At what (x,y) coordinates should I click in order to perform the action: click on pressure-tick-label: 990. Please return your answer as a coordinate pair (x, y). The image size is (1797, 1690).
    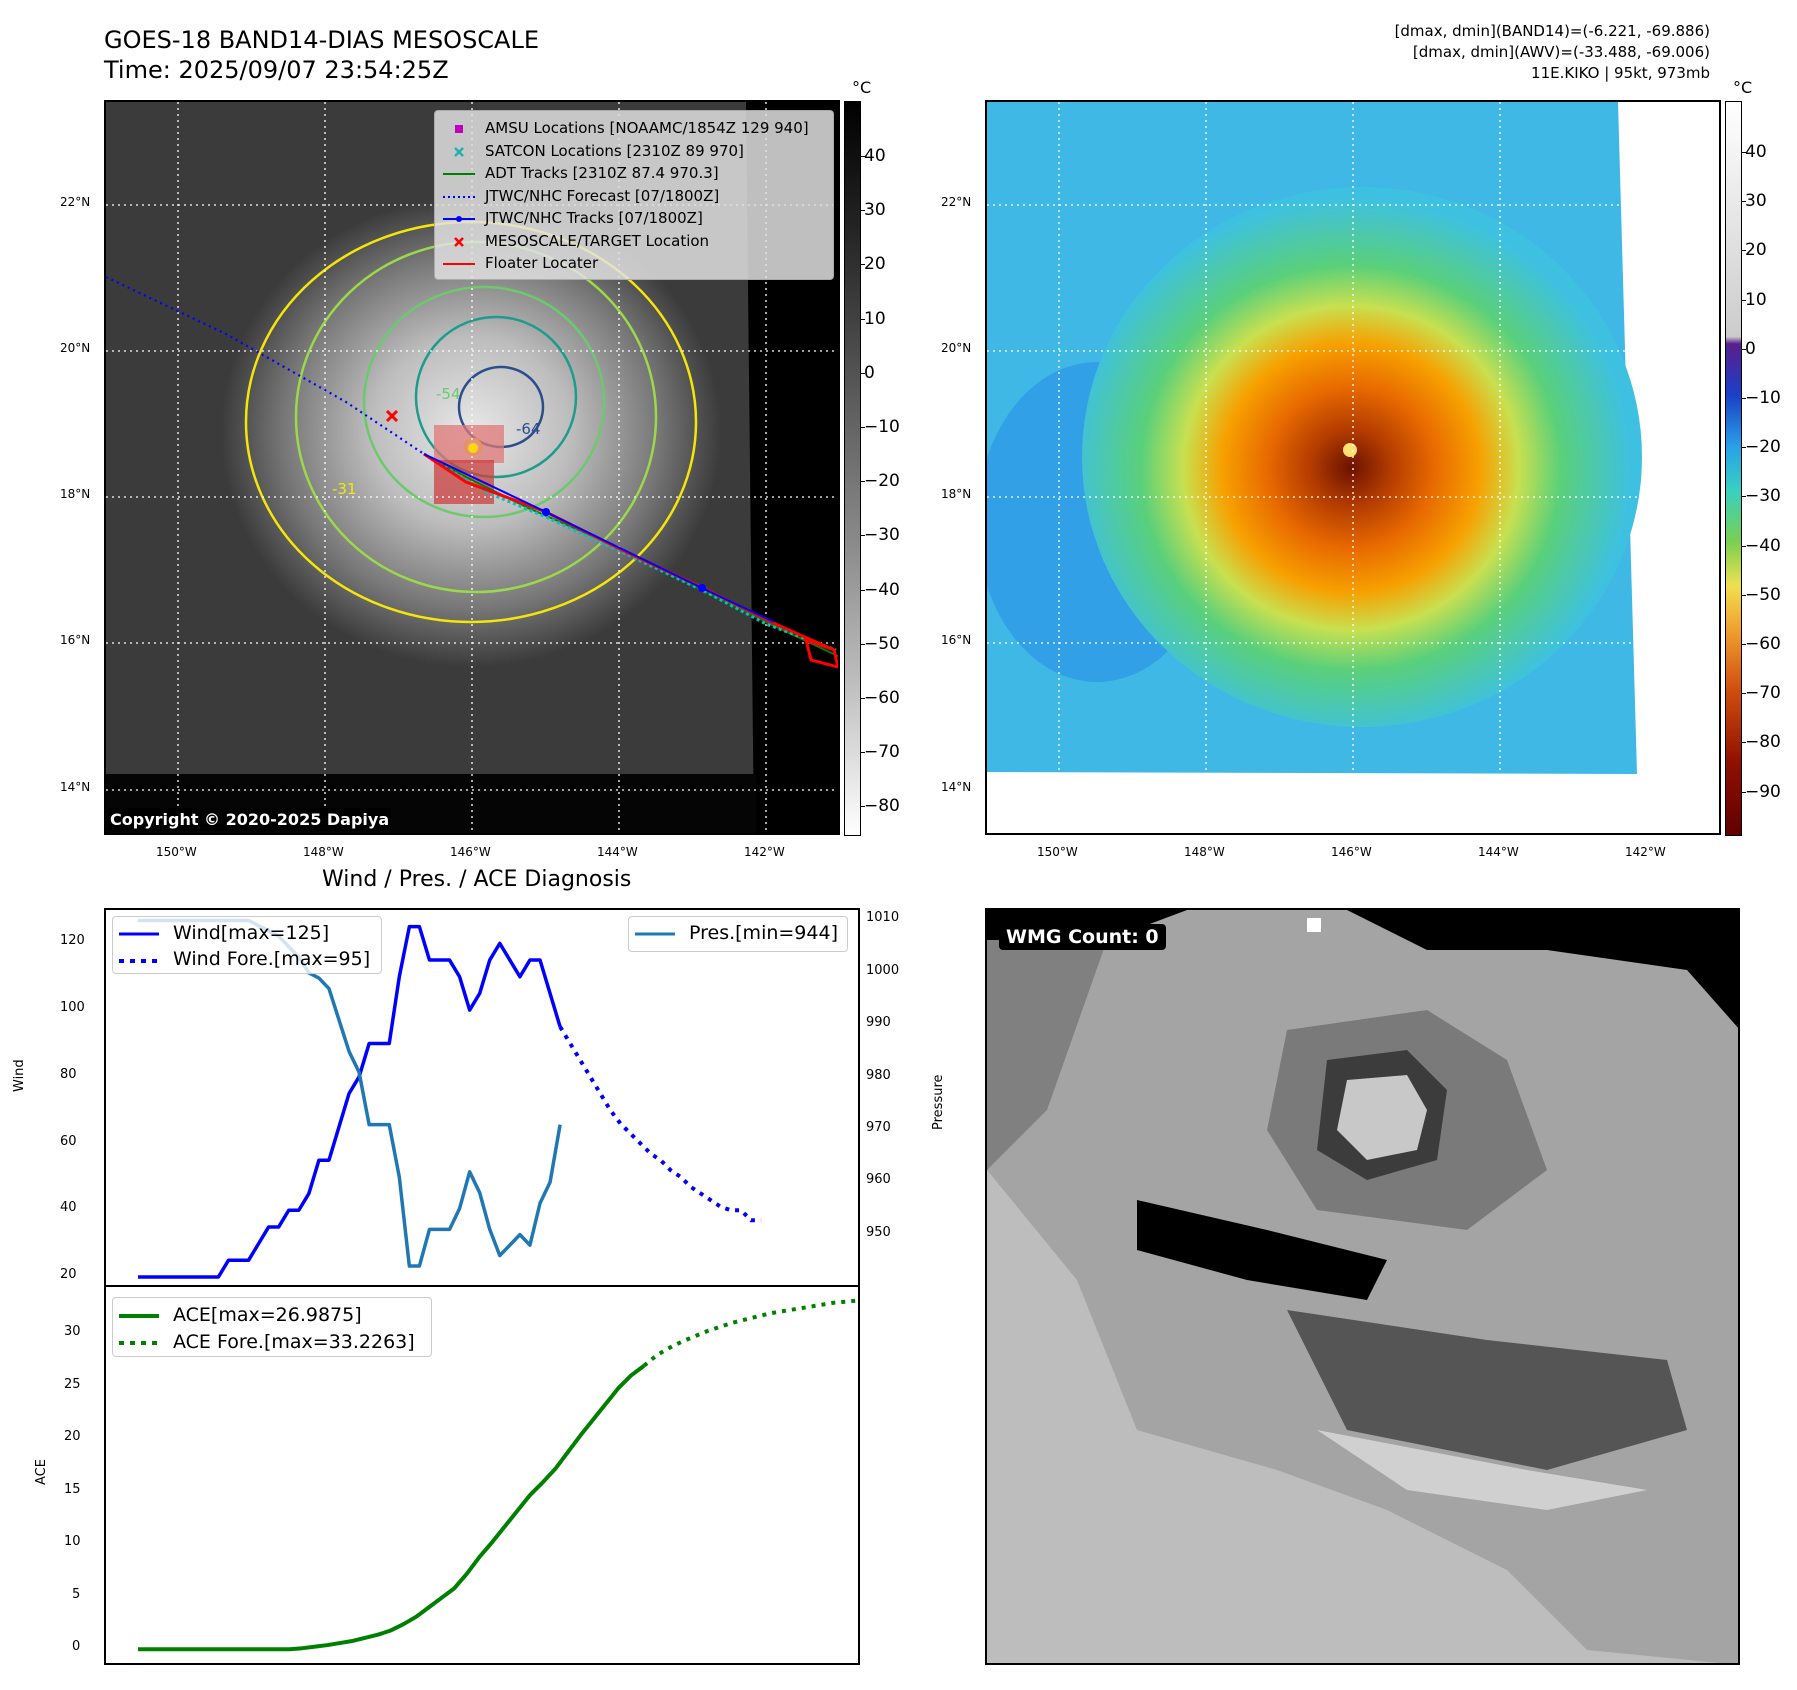
    Looking at the image, I should click on (878, 1023).